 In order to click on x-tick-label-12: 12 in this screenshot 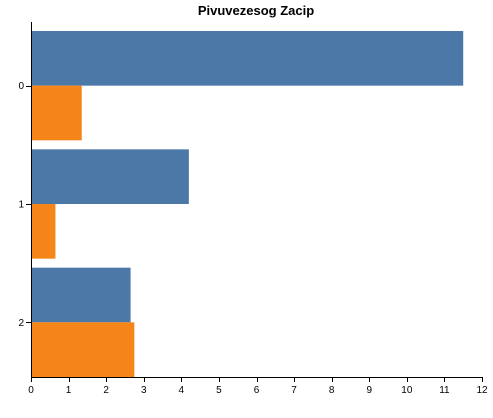, I will do `click(482, 390)`.